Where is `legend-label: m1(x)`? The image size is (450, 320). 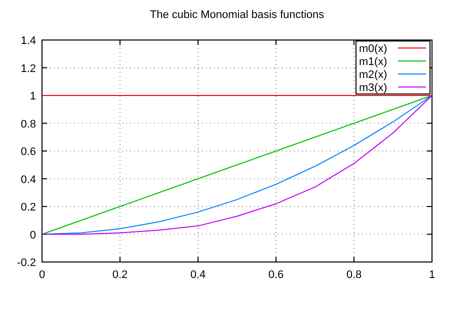 legend-label: m1(x) is located at coordinates (373, 62).